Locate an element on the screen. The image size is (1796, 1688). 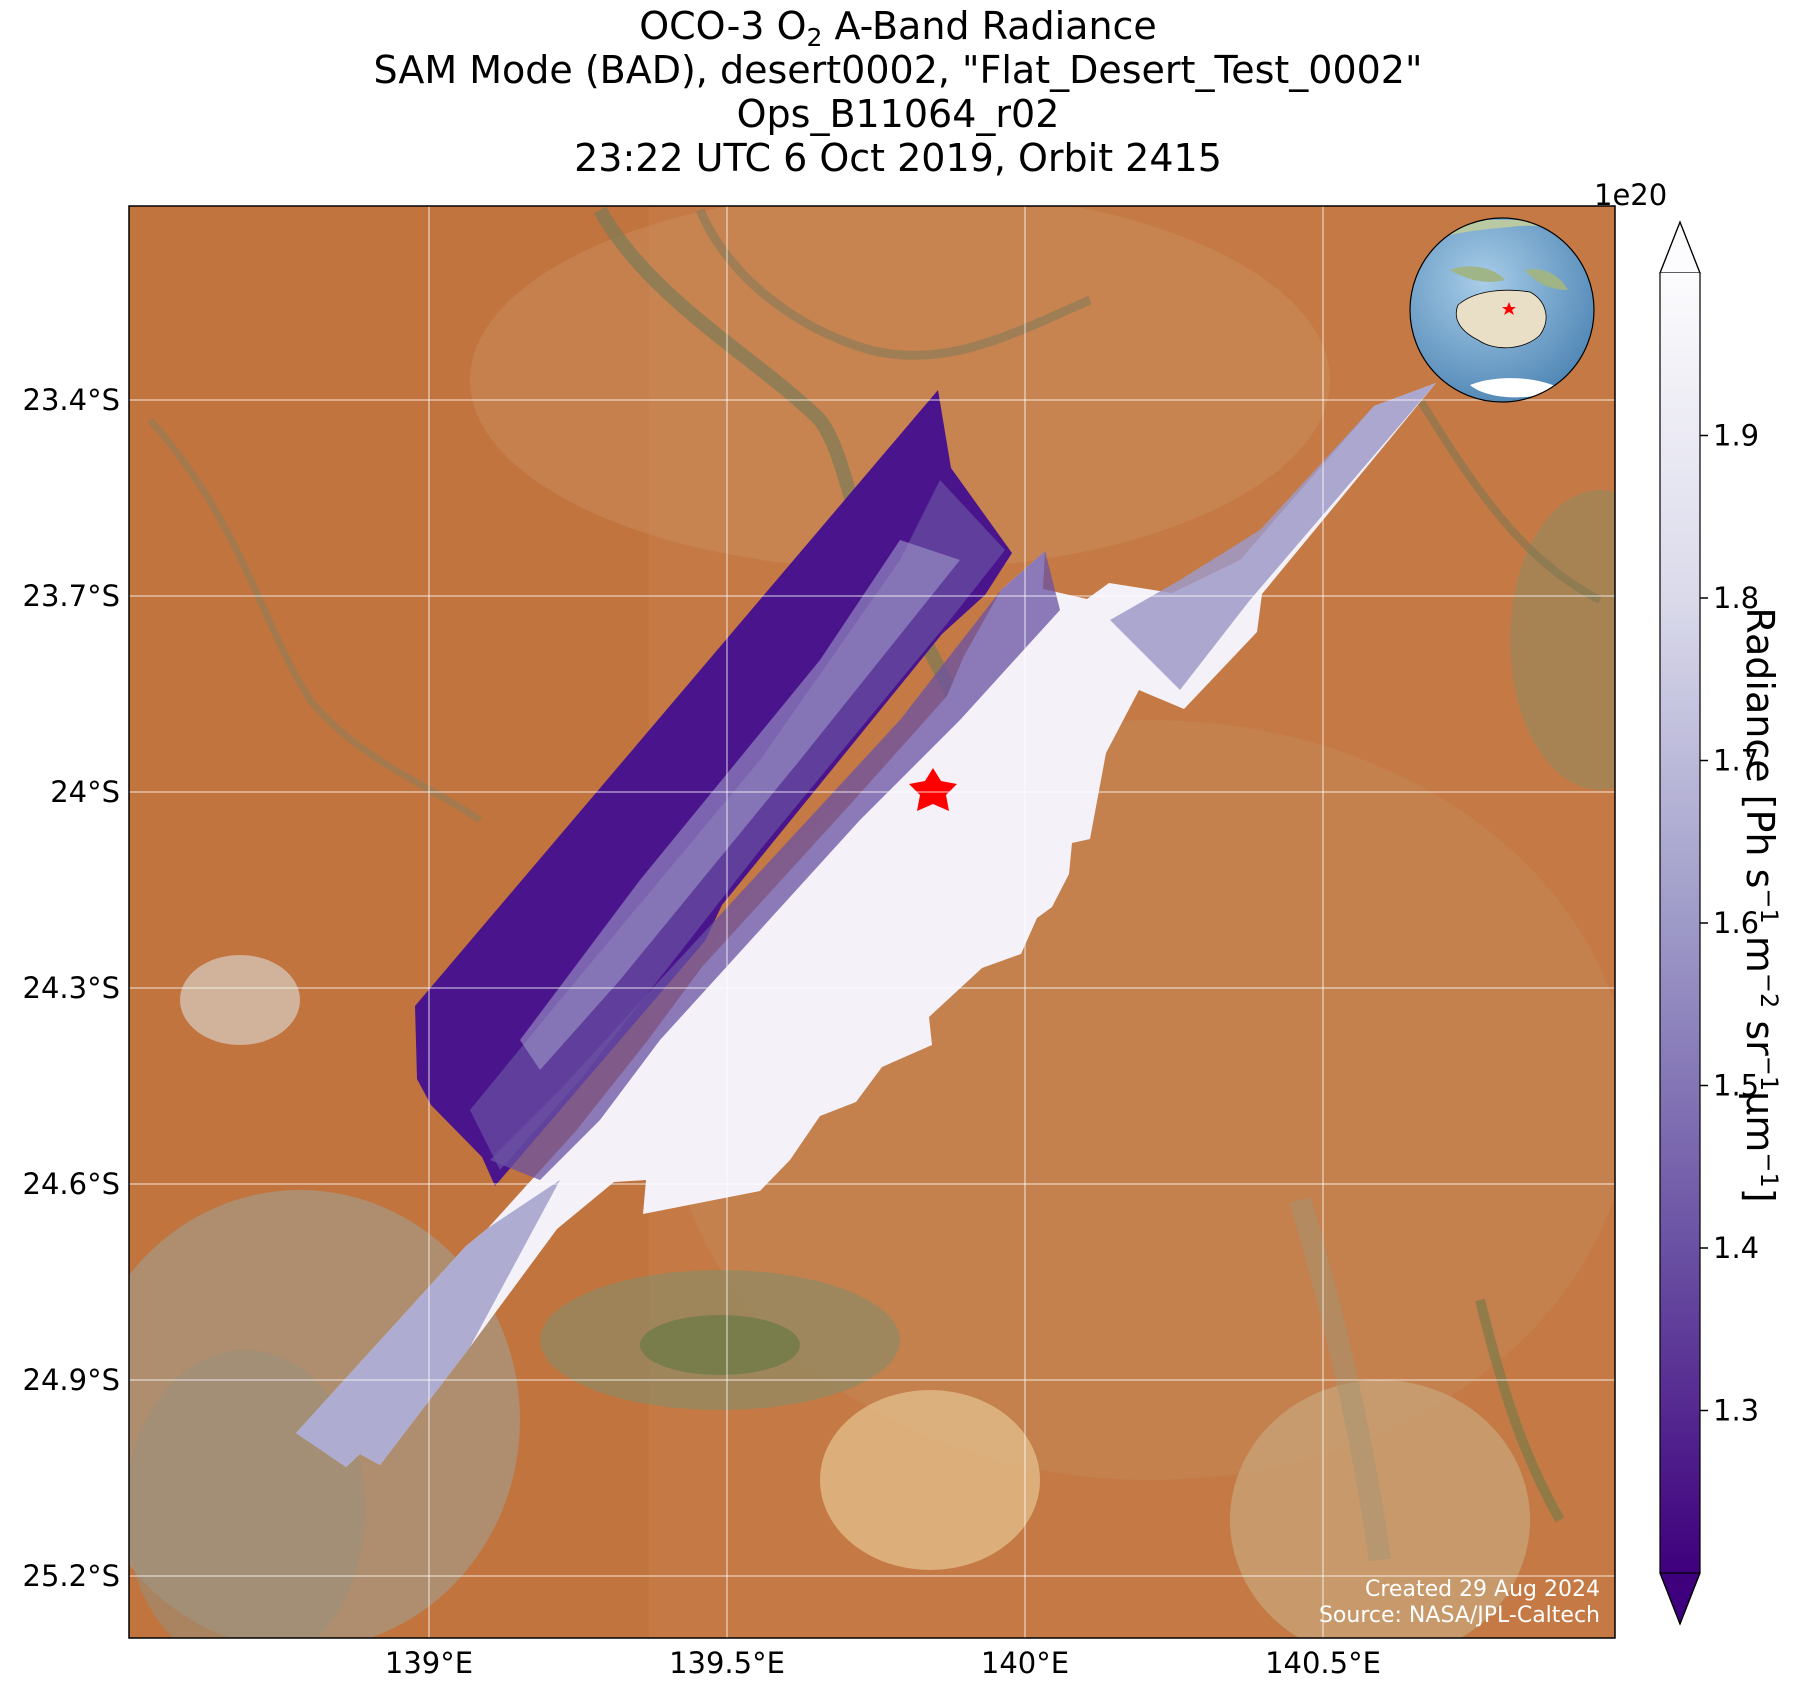
lat-tick-label: 24°S is located at coordinates (85, 792).